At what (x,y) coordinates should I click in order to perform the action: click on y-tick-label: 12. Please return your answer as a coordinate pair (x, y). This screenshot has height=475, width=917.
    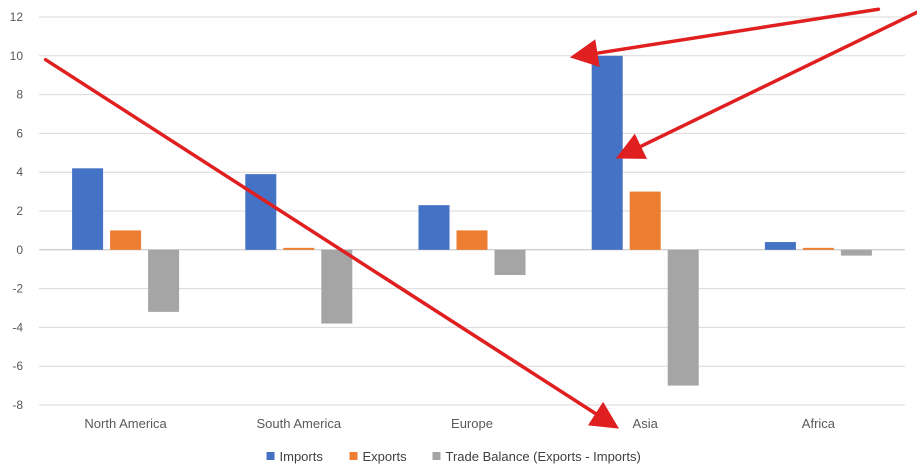
    Looking at the image, I should click on (17, 17).